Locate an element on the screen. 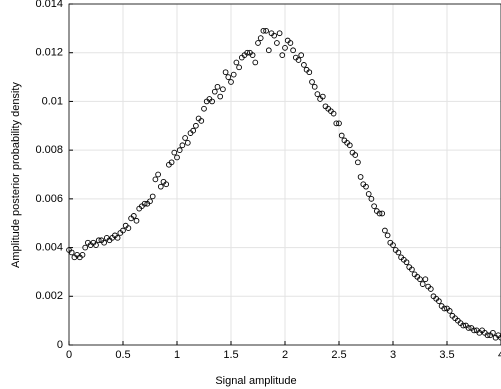 The image size is (501, 389). x-tick-label: 0 is located at coordinates (69, 355).